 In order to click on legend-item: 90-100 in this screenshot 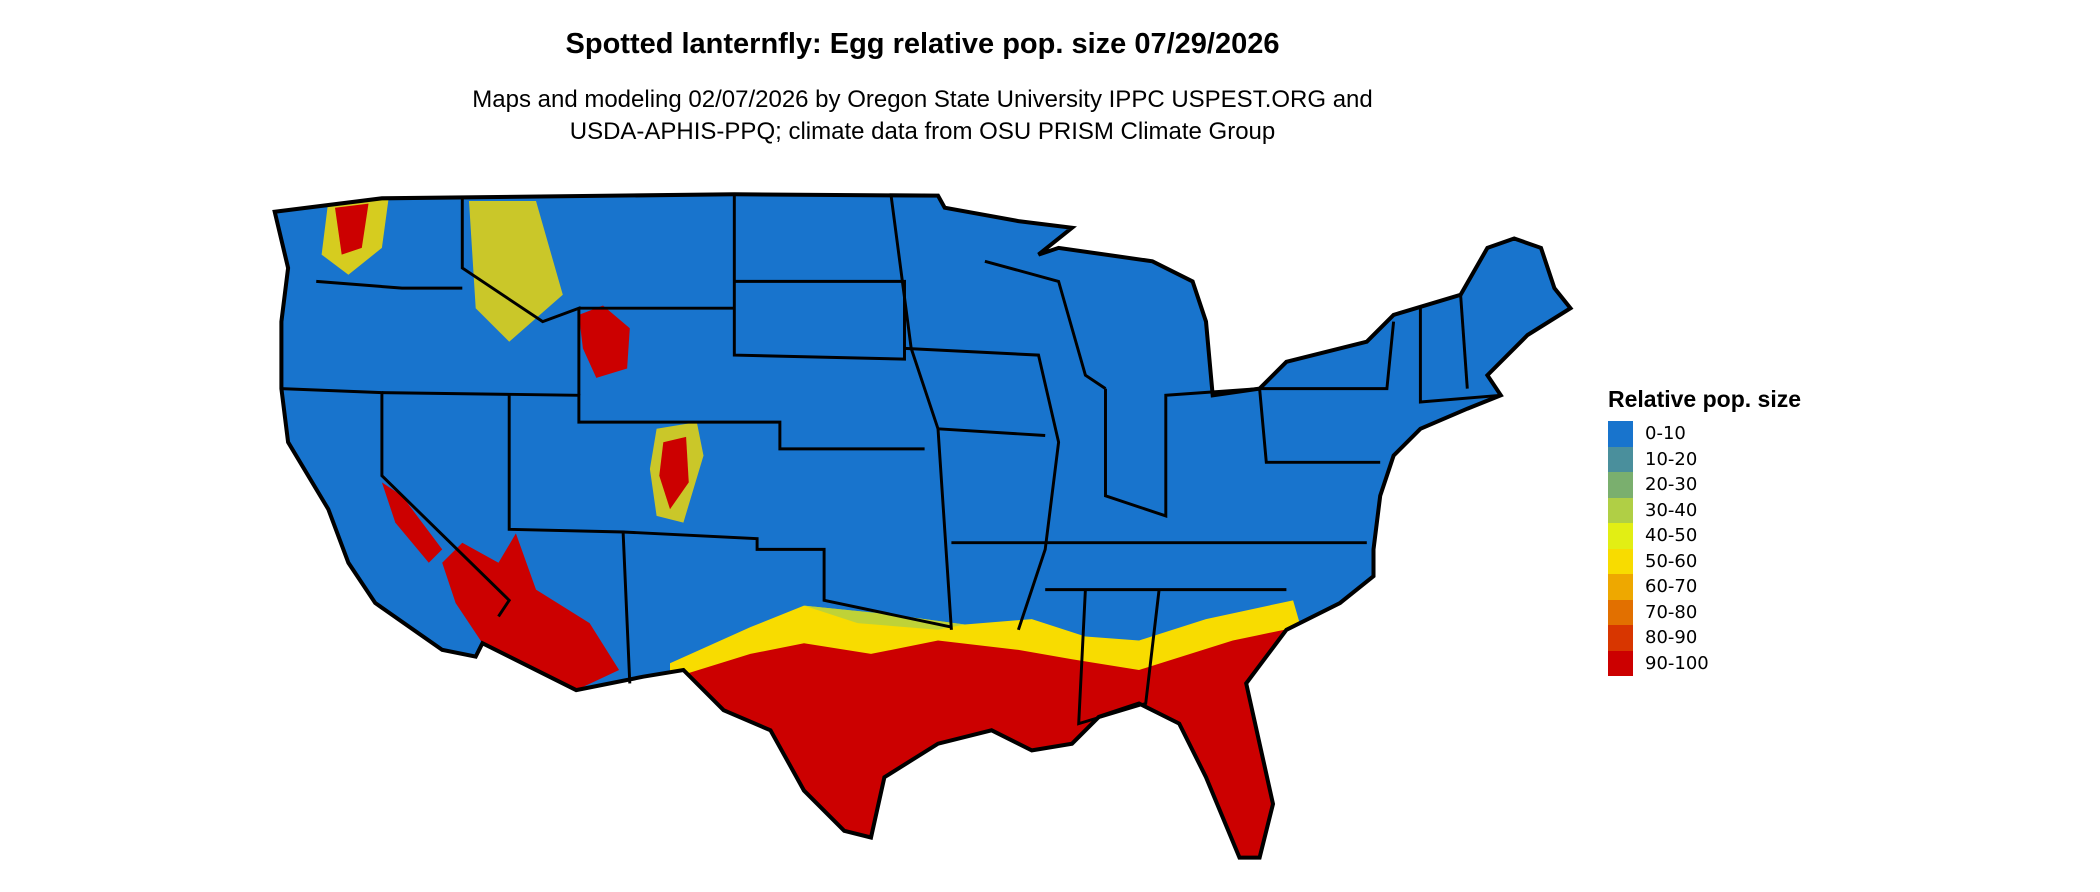, I will do `click(1704, 663)`.